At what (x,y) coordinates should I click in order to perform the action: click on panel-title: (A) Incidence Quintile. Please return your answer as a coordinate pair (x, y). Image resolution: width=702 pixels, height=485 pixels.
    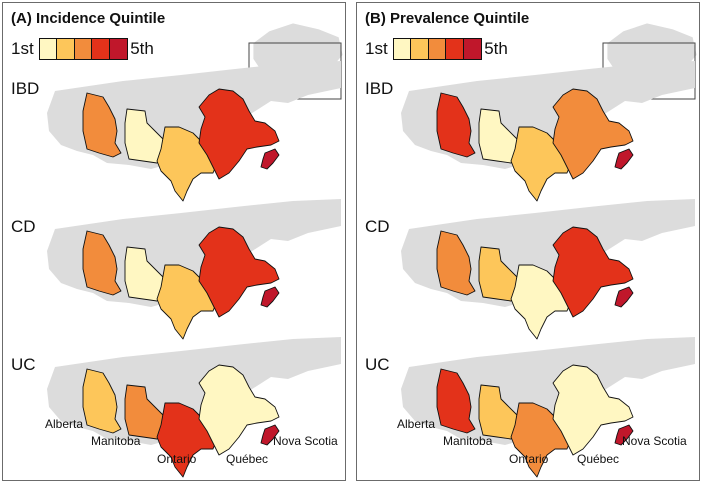
    Looking at the image, I should click on (88, 18).